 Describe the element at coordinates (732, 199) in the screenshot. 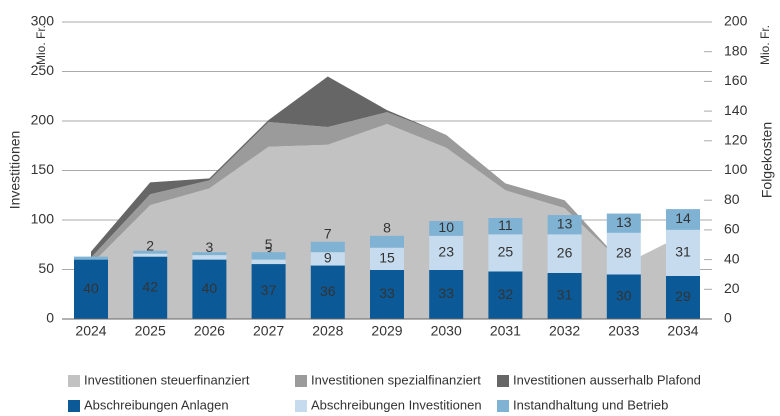

I see `y2-tick-label: 80` at that location.